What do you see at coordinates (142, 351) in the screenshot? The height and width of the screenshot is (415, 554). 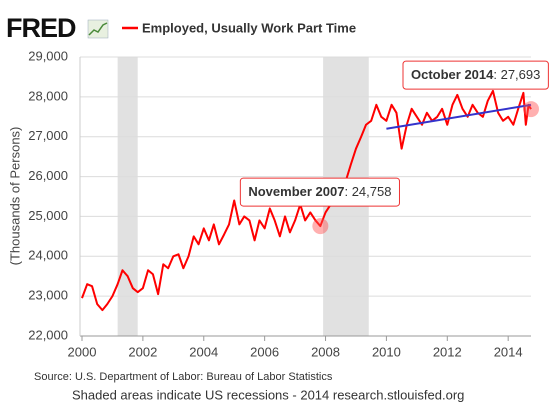 I see `x-tick-label: 2002` at bounding box center [142, 351].